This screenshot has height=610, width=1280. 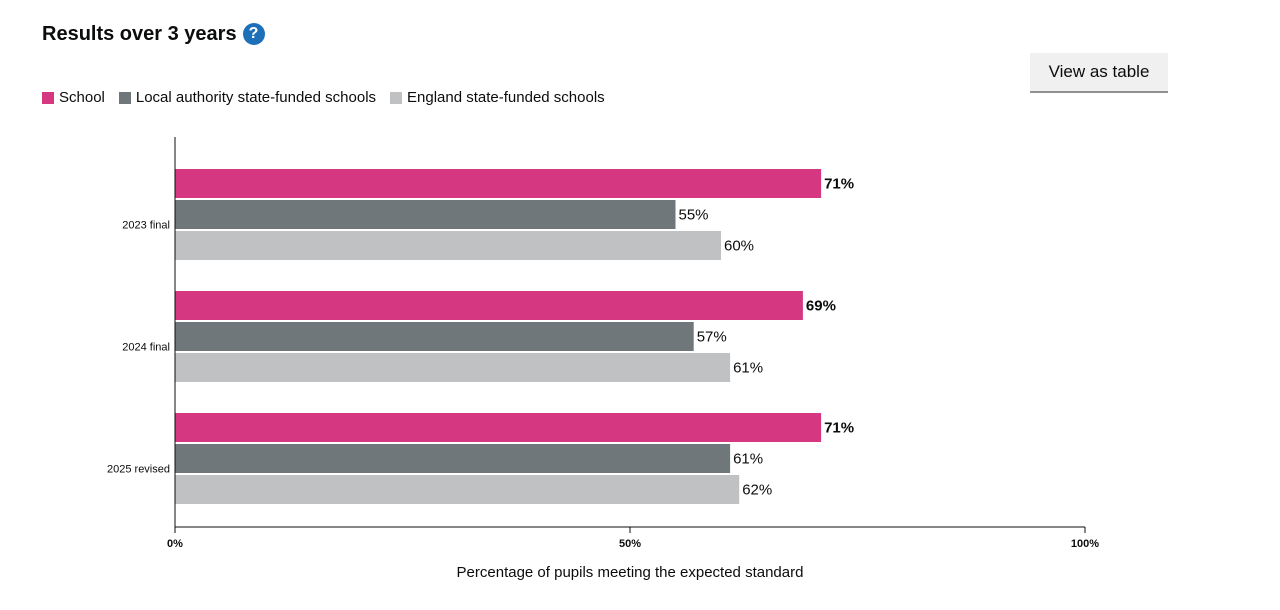 What do you see at coordinates (256, 97) in the screenshot?
I see `legend-label-local-authority: Local authority state-funded schools` at bounding box center [256, 97].